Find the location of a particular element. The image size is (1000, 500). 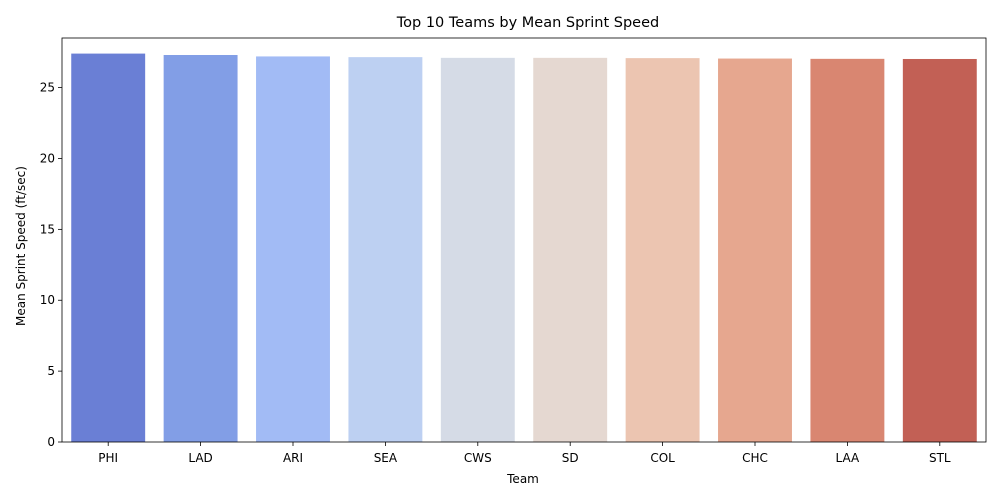

x-tick-label: COL is located at coordinates (662, 458).